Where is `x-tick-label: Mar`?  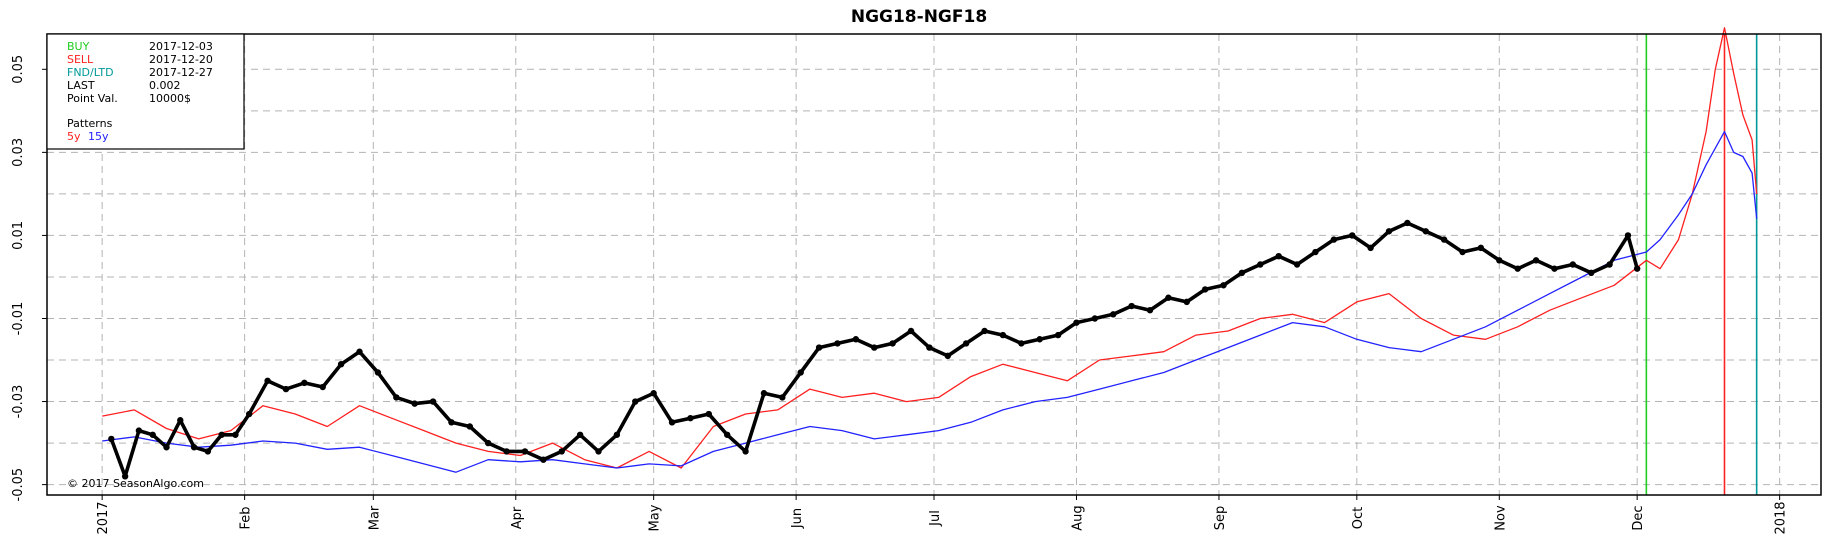 x-tick-label: Mar is located at coordinates (374, 517).